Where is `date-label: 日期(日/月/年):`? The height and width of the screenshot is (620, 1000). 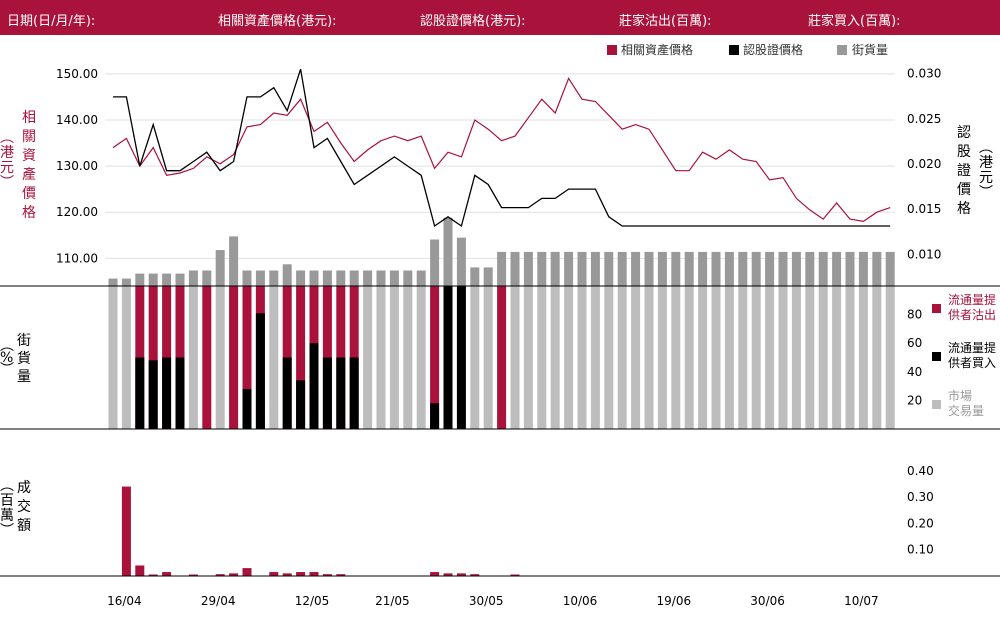
date-label: 日期(日/月/年): is located at coordinates (51, 21).